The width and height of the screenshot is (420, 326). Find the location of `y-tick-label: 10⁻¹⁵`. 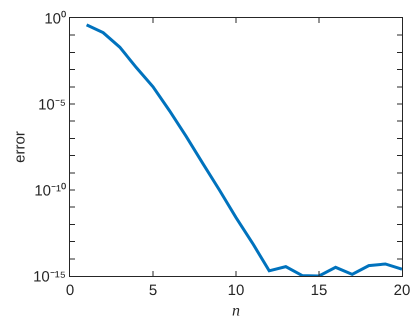

y-tick-label: 10⁻¹⁵ is located at coordinates (49, 277).